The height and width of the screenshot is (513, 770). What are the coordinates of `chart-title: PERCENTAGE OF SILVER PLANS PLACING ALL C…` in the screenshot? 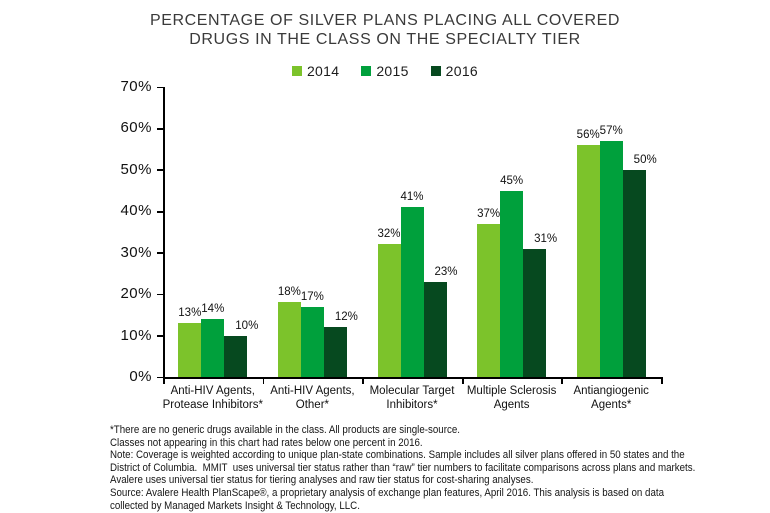 It's located at (385, 30).